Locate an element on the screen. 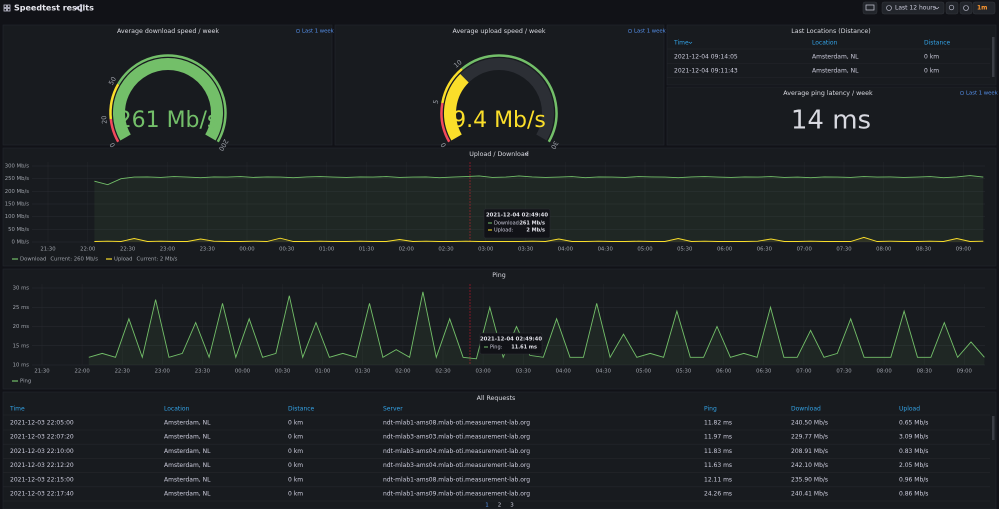 The image size is (999, 509). time-range: Last 12 hours is located at coordinates (915, 8).